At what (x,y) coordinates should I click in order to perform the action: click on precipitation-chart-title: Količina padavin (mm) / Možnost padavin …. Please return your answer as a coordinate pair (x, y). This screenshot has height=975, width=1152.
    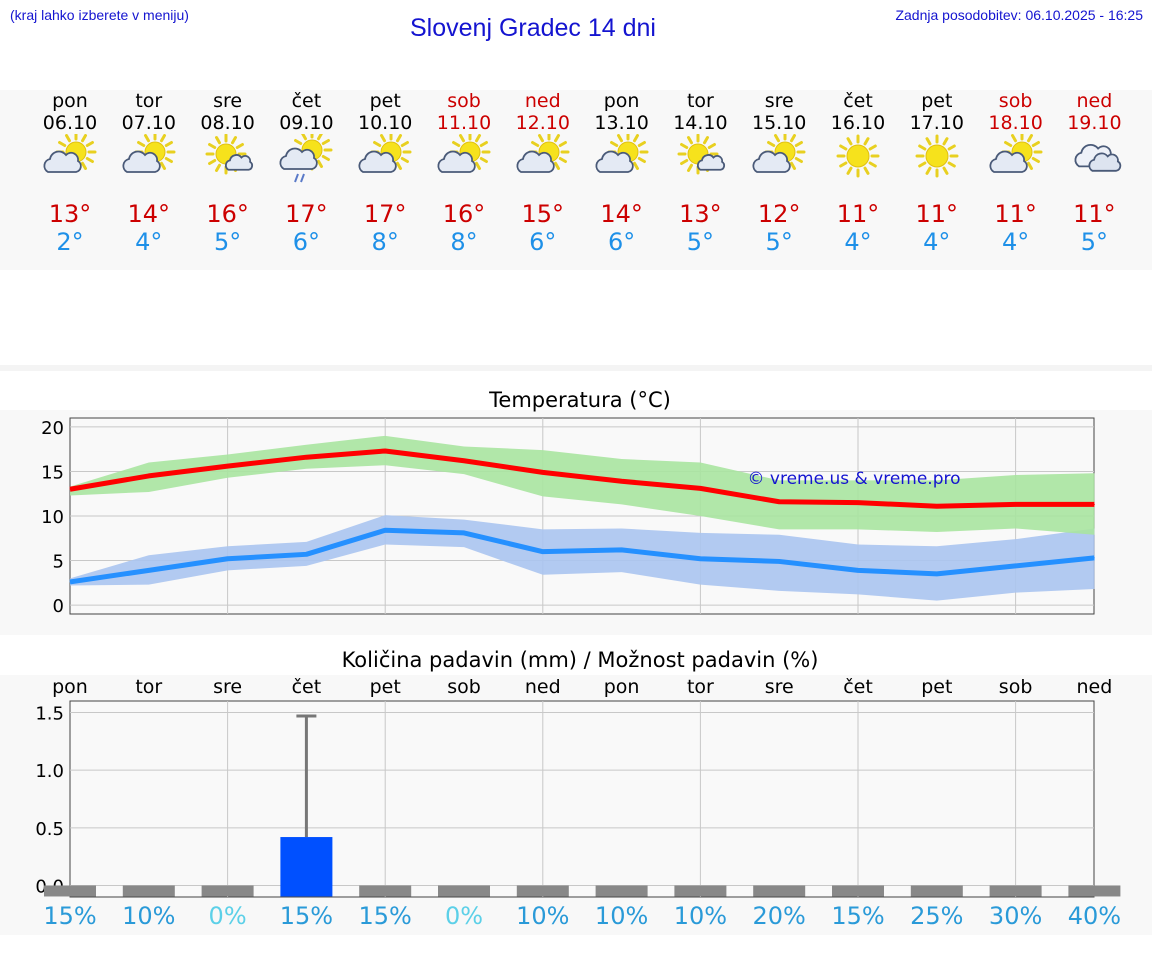
    Looking at the image, I should click on (580, 660).